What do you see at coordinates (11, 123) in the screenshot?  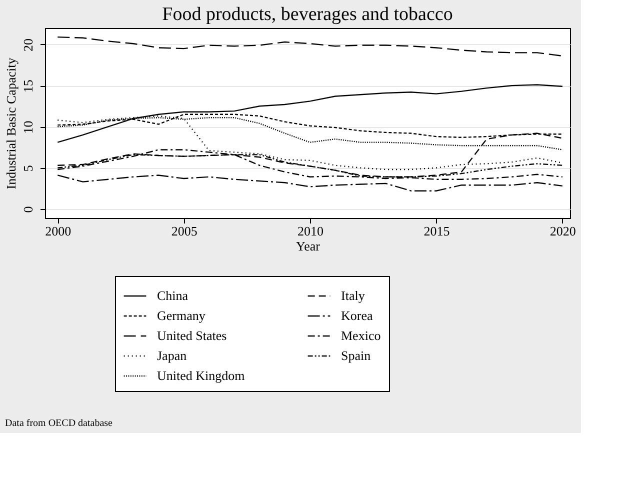 I see `y-axis-title: Industrial Basic Capacity` at bounding box center [11, 123].